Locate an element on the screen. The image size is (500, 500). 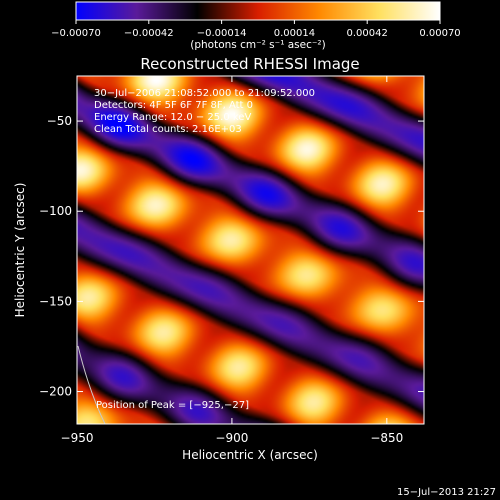
annotation-line: 30−Jul−2006 21:08:52.000 to 21:09:52.000 is located at coordinates (204, 93).